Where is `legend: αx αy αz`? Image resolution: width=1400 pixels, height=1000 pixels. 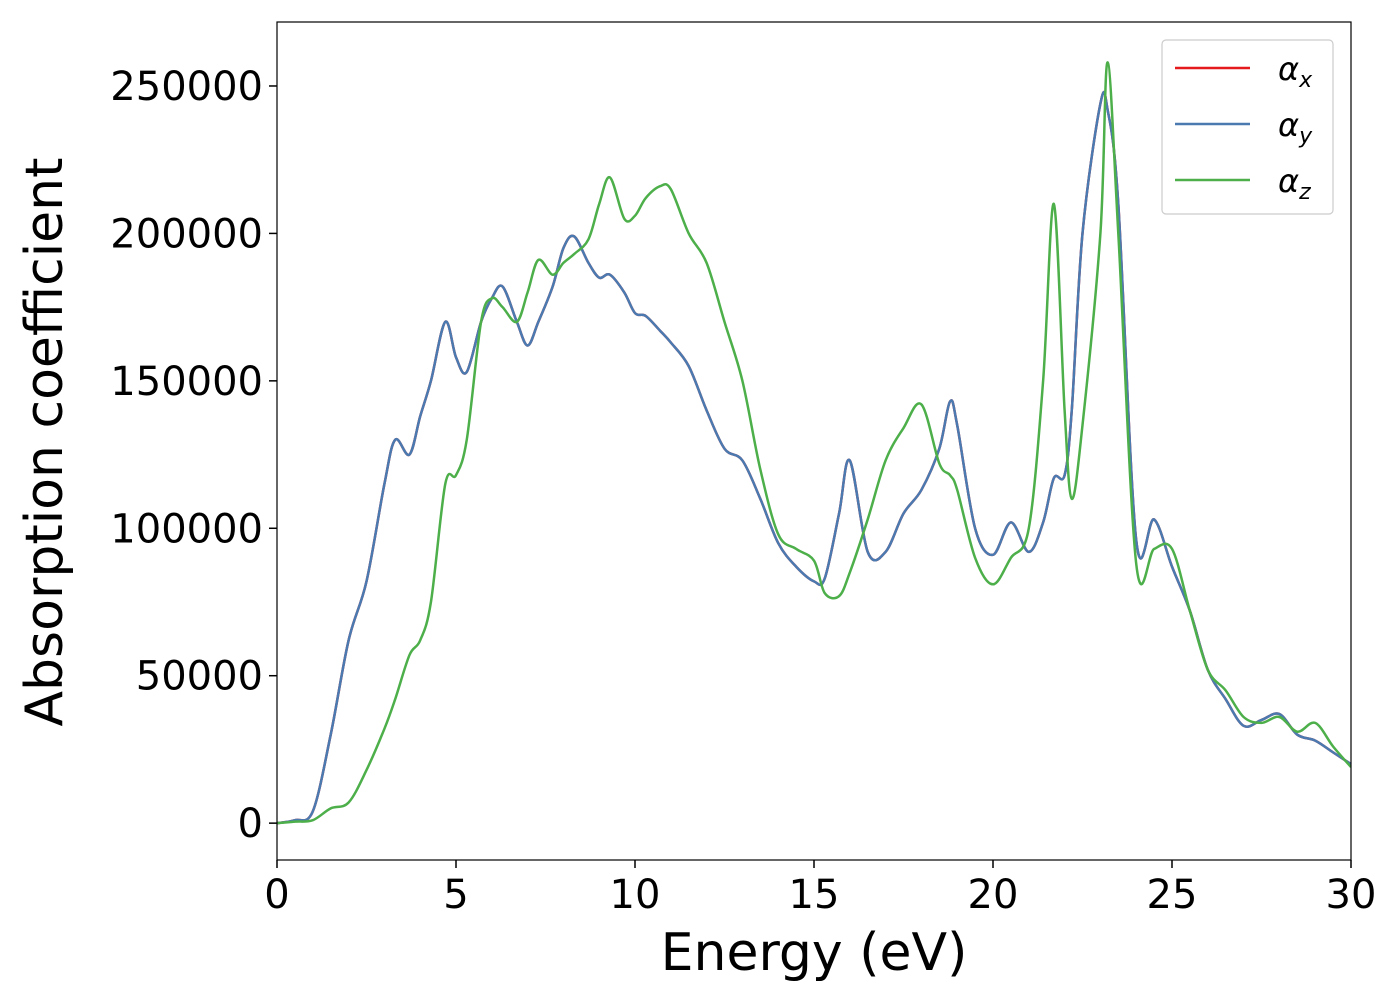
legend: αx αy αz is located at coordinates (1247, 127).